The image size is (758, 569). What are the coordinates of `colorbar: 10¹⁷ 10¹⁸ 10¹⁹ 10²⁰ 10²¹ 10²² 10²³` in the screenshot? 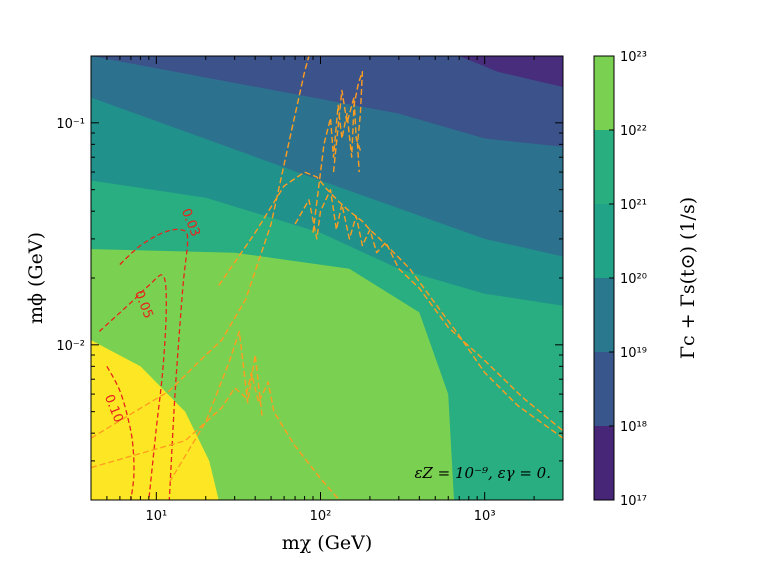 It's located at (620, 279).